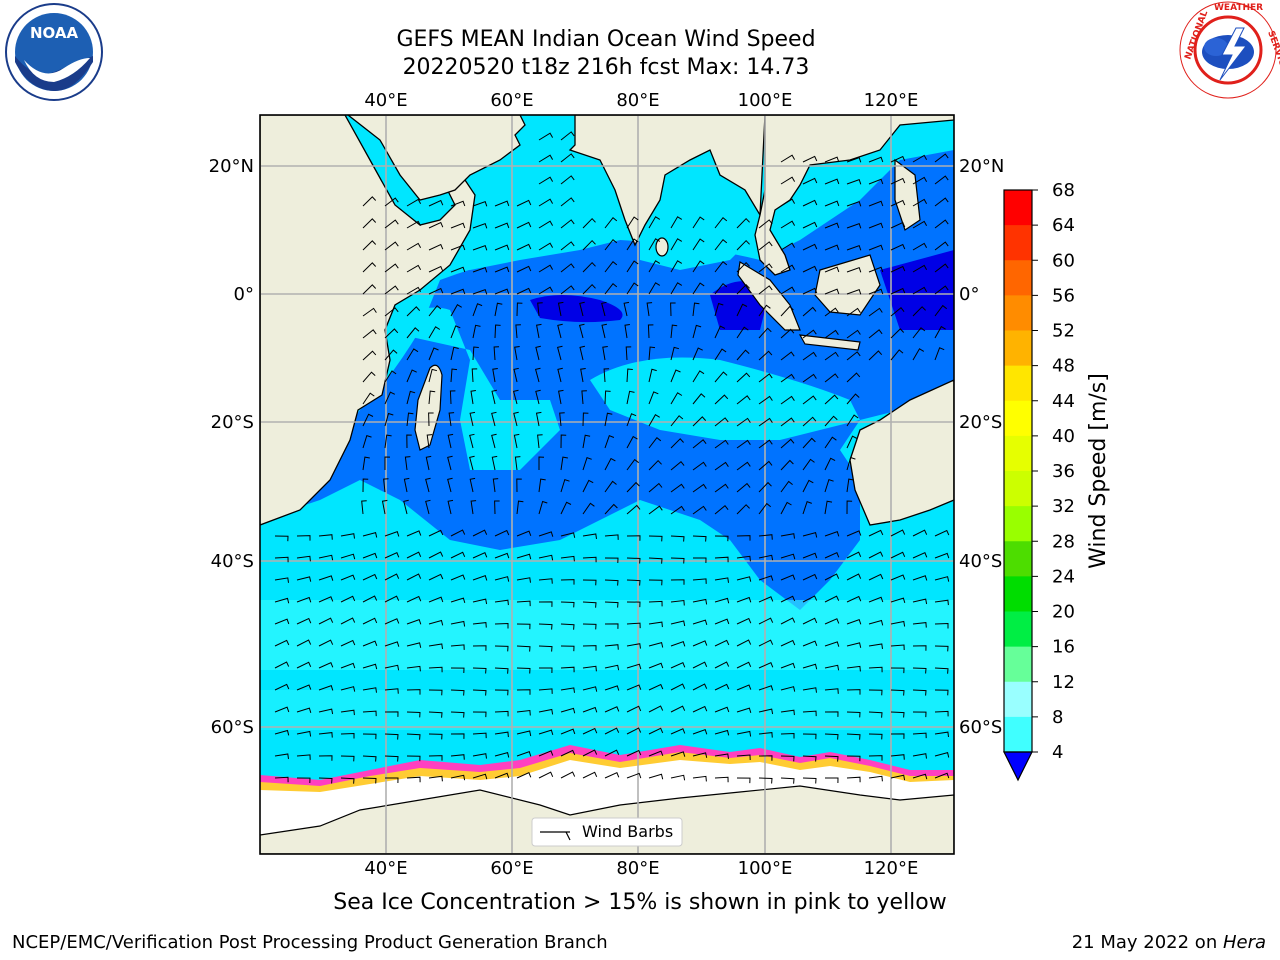 The width and height of the screenshot is (1280, 960). Describe the element at coordinates (1147, 942) in the screenshot. I see `footer-date-text: 21 May 2022 on` at that location.